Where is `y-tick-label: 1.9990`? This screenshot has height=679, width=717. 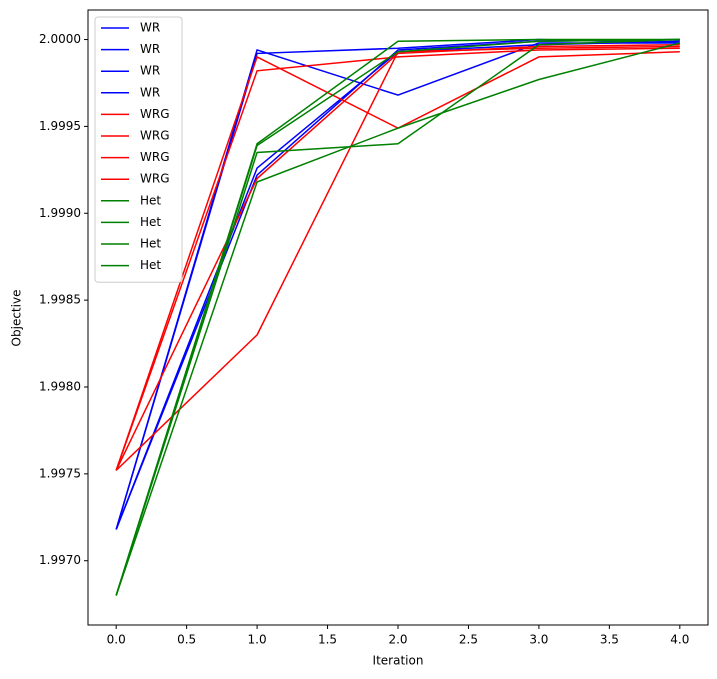 y-tick-label: 1.9990 is located at coordinates (60, 213).